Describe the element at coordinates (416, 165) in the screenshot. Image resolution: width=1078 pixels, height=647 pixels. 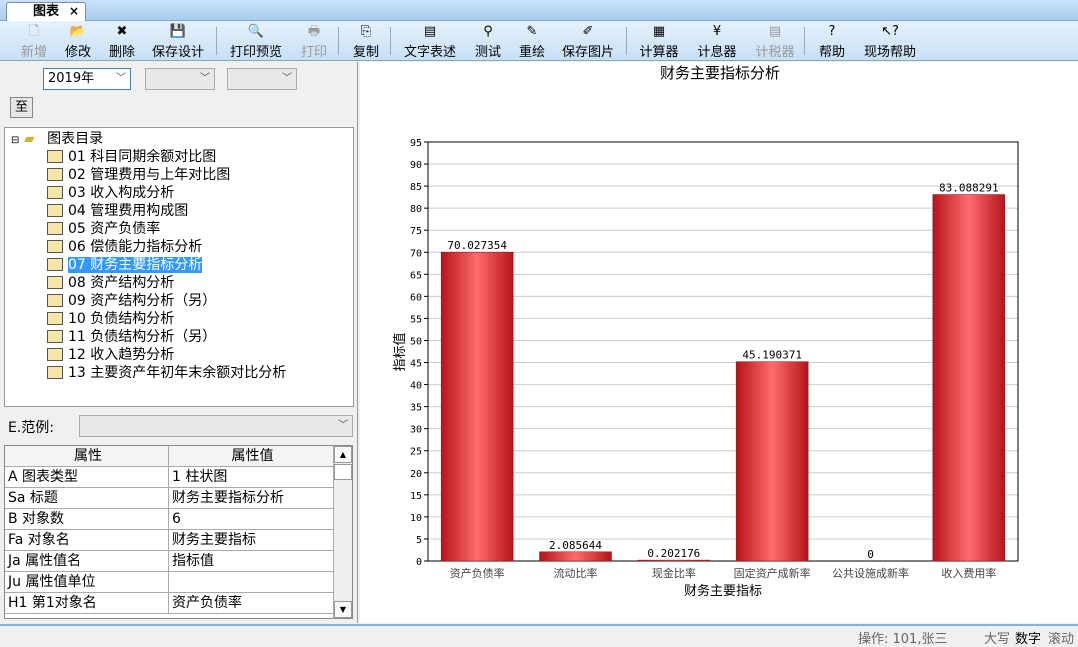
I see `y-tick-label: 90` at that location.